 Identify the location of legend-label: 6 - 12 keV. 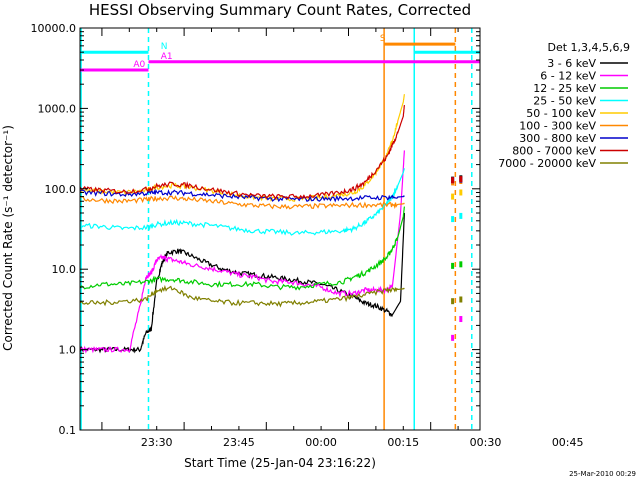
(568, 76).